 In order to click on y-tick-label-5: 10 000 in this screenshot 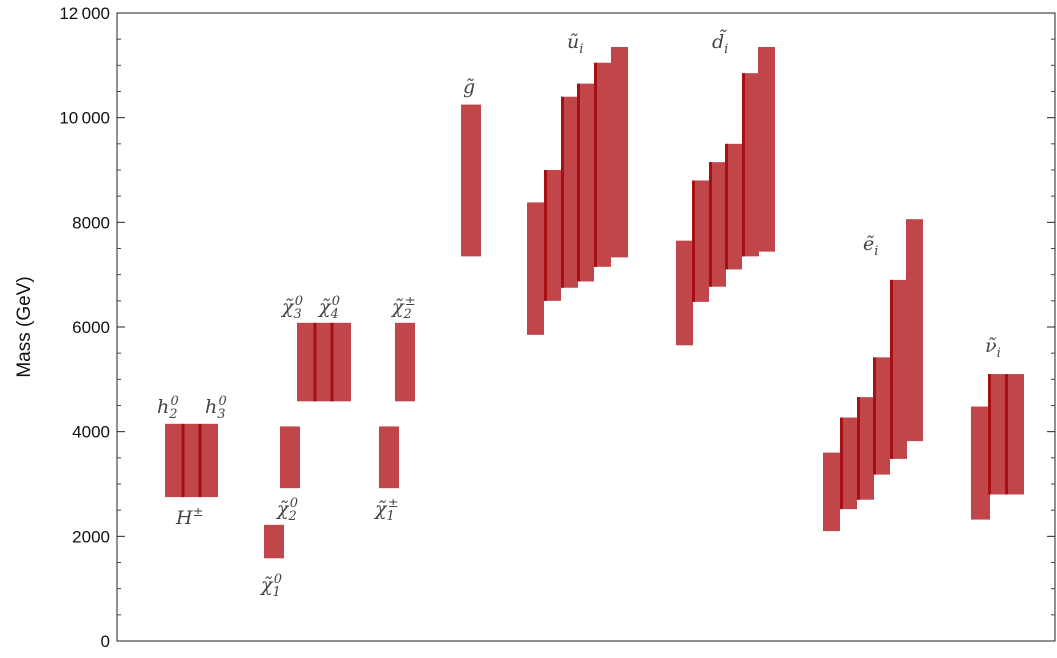, I will do `click(84, 118)`.